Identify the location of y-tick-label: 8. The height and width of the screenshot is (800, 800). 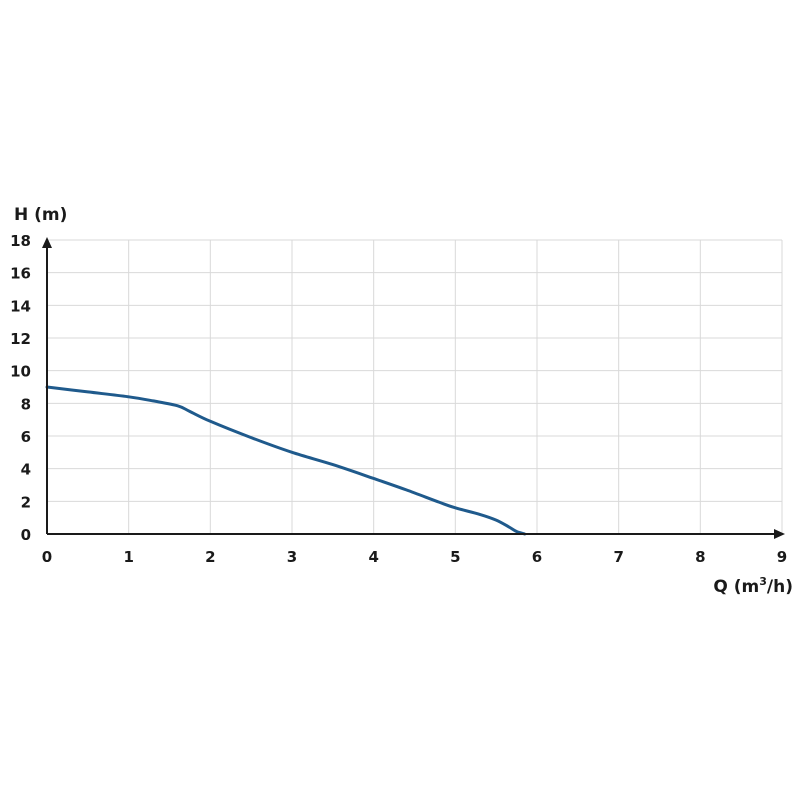
(26, 404).